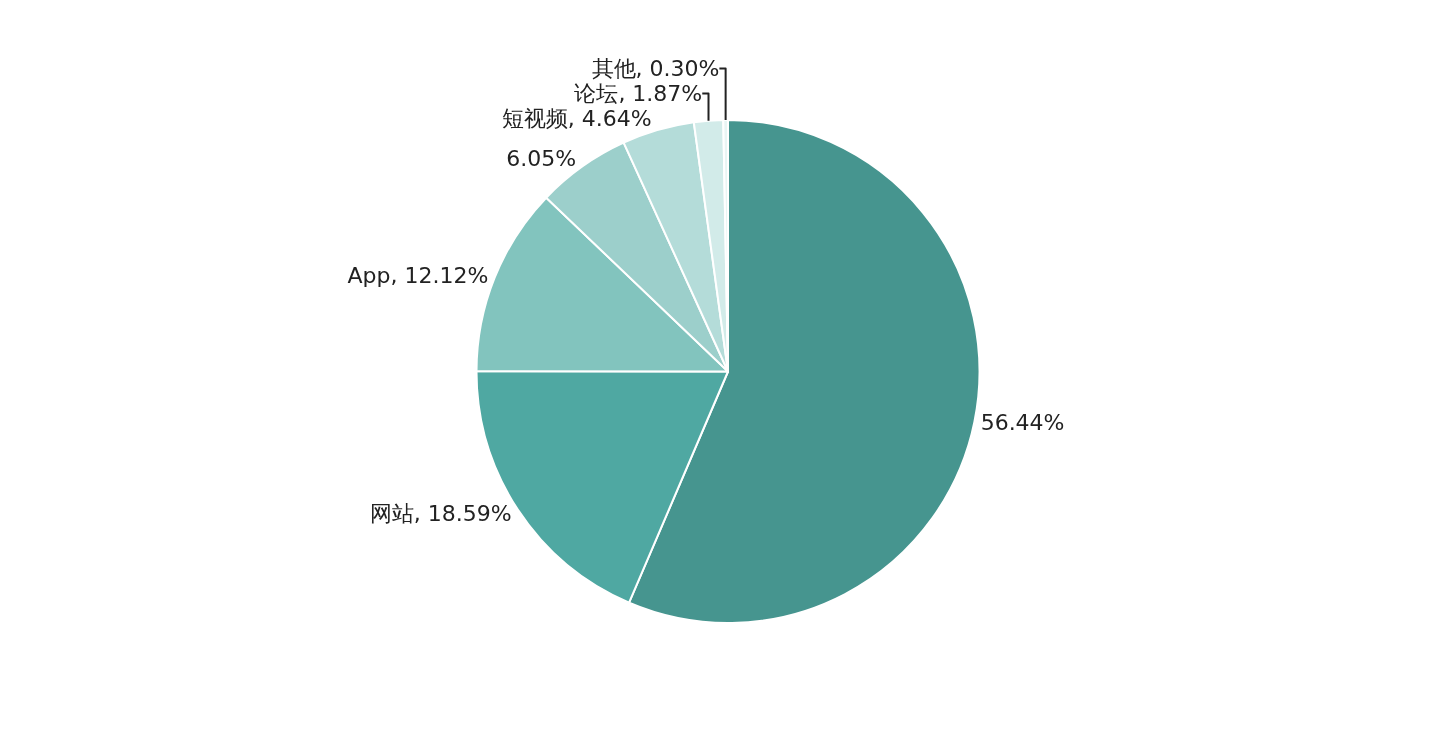  I want to click on slice-label: 其他, 0.30%, so click(655, 68).